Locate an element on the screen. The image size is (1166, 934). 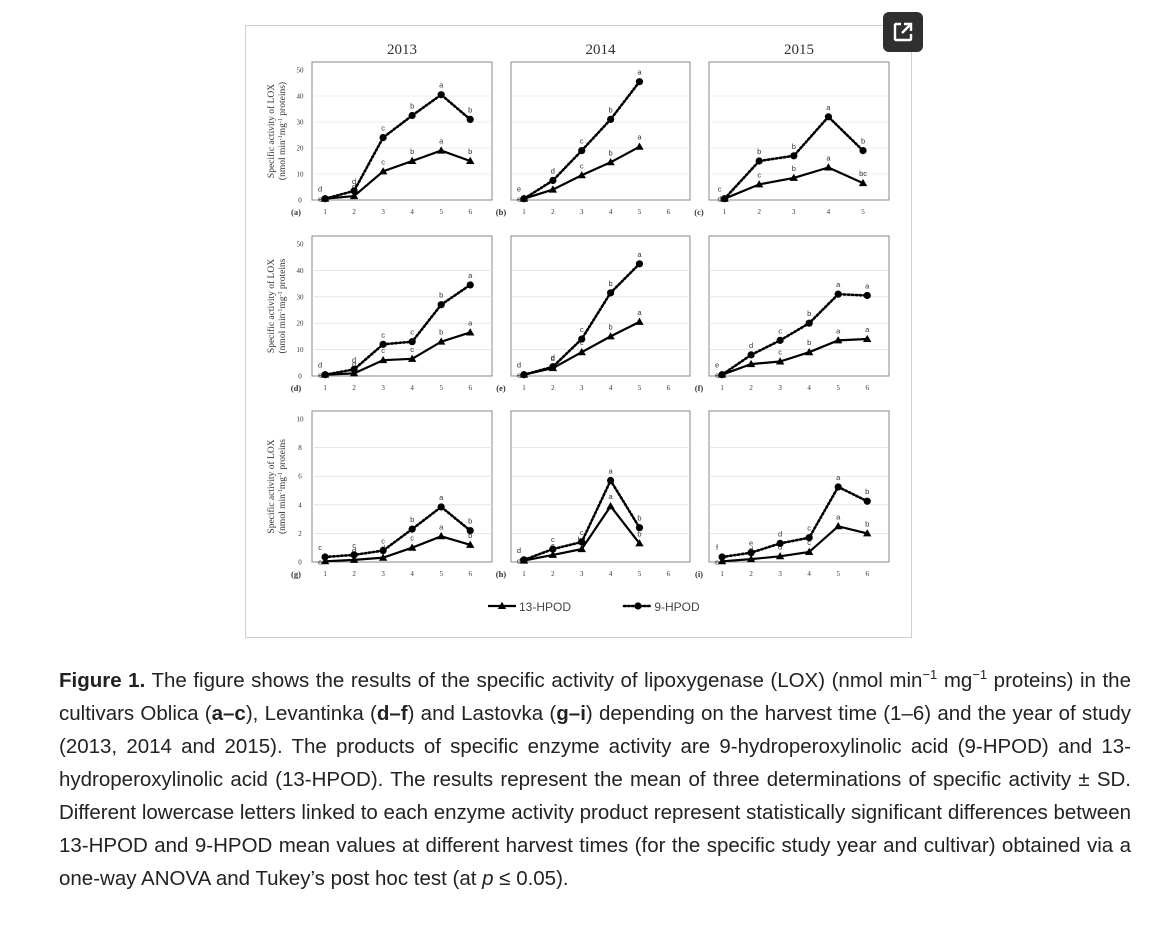
open-external-icon is located at coordinates (903, 32).